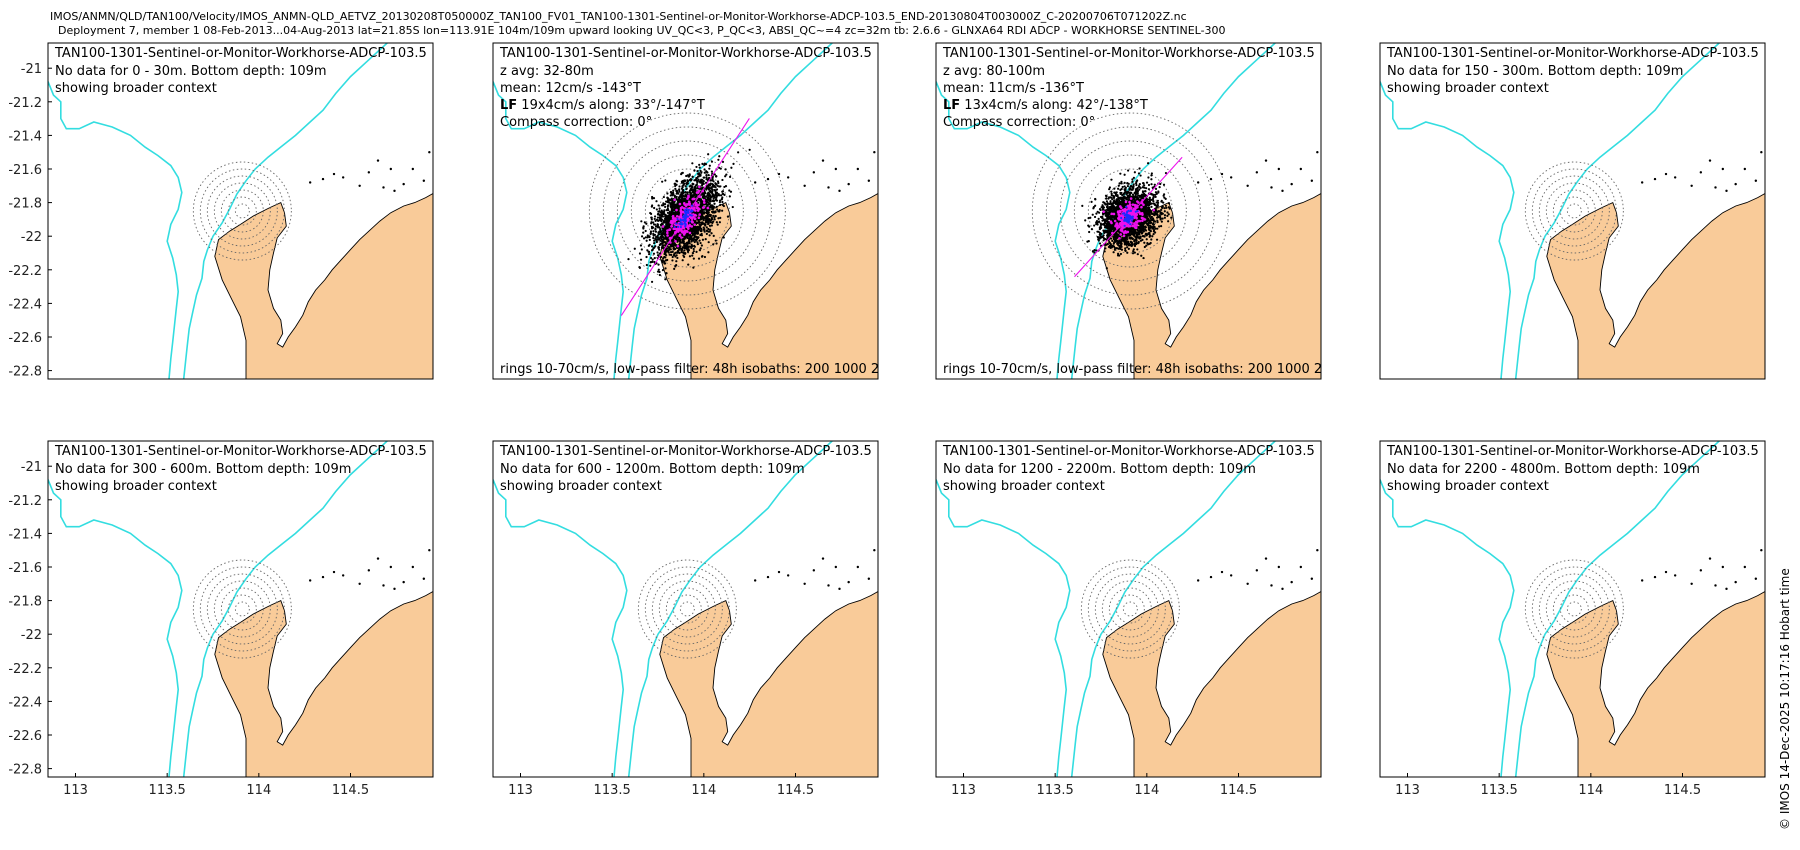 This screenshot has height=850, width=1800. I want to click on panel-info-line: showing broader context, so click(136, 88).